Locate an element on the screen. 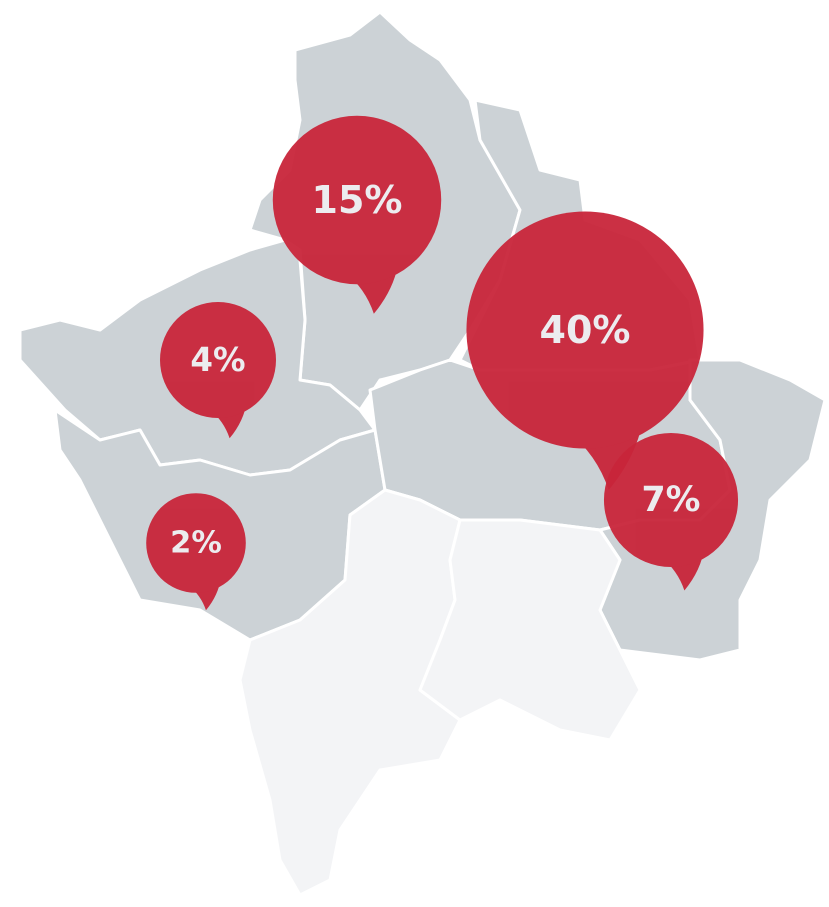 The height and width of the screenshot is (907, 829). marker-label: 2% is located at coordinates (196, 543).